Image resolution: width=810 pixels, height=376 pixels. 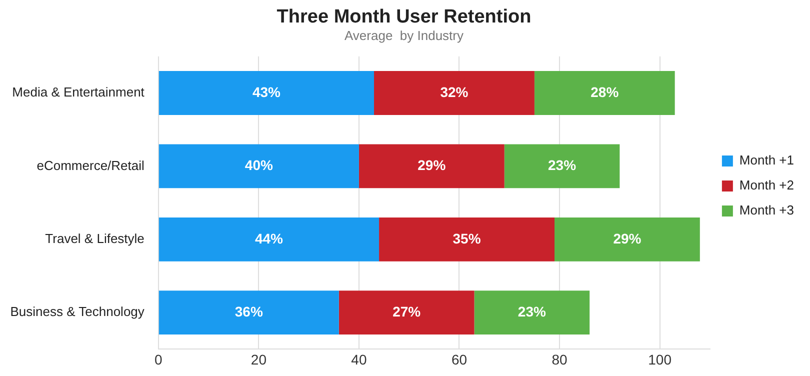 I want to click on text: 43%, so click(x=266, y=92).